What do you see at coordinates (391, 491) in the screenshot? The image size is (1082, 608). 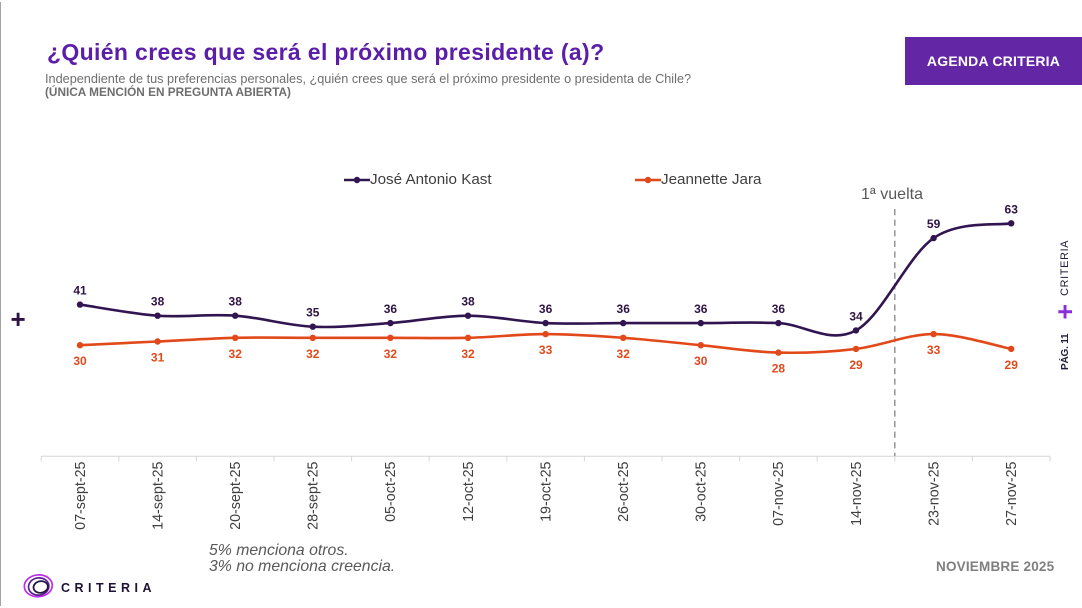 I see `svg-text: 05-oct-25` at bounding box center [391, 491].